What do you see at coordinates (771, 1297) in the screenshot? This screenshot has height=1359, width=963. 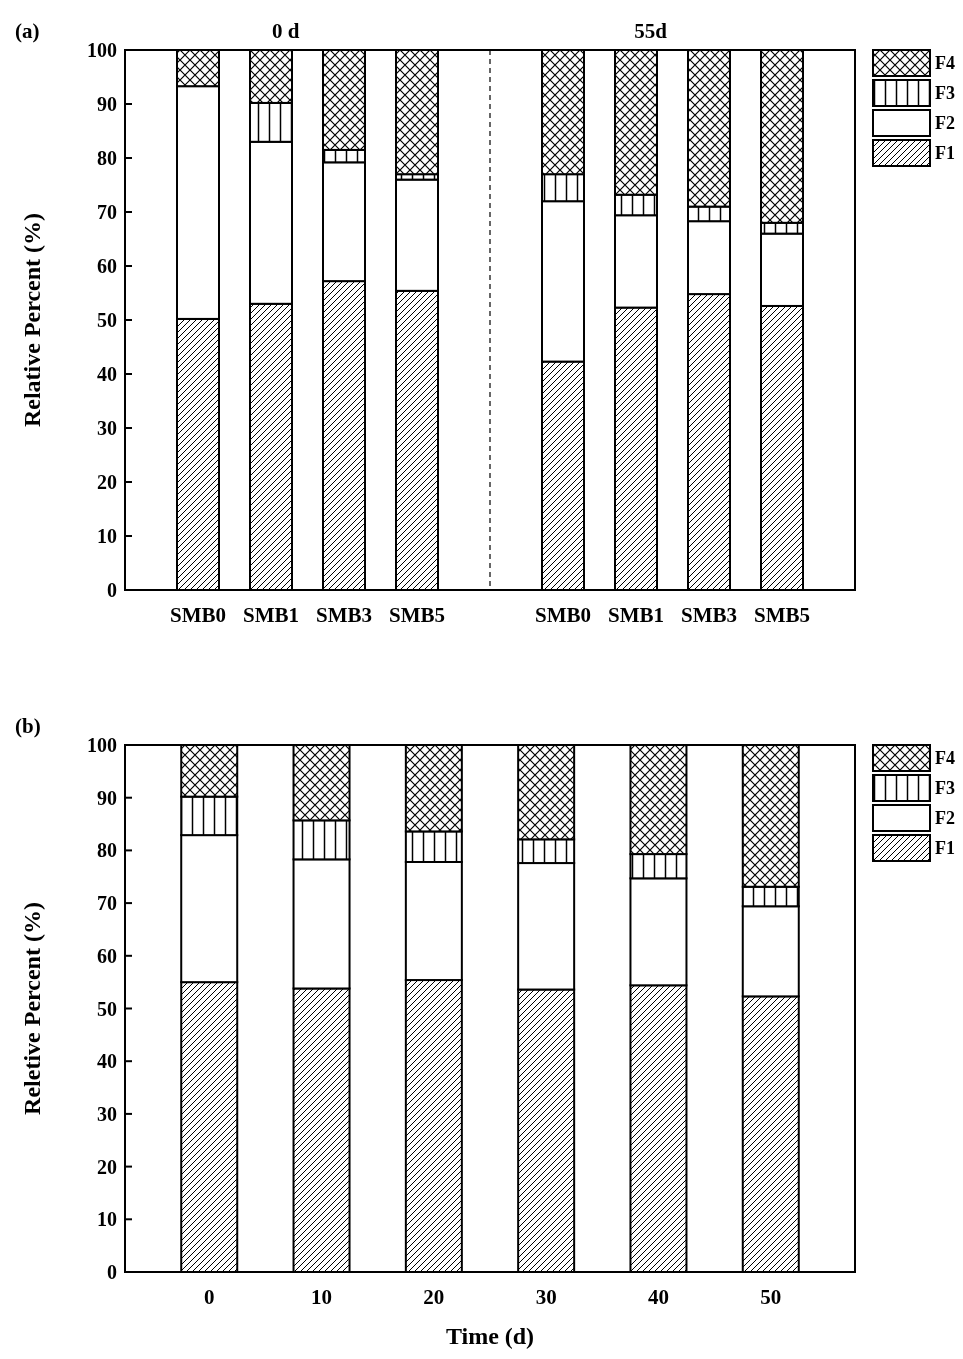 I see `x-tick-label: 50` at bounding box center [771, 1297].